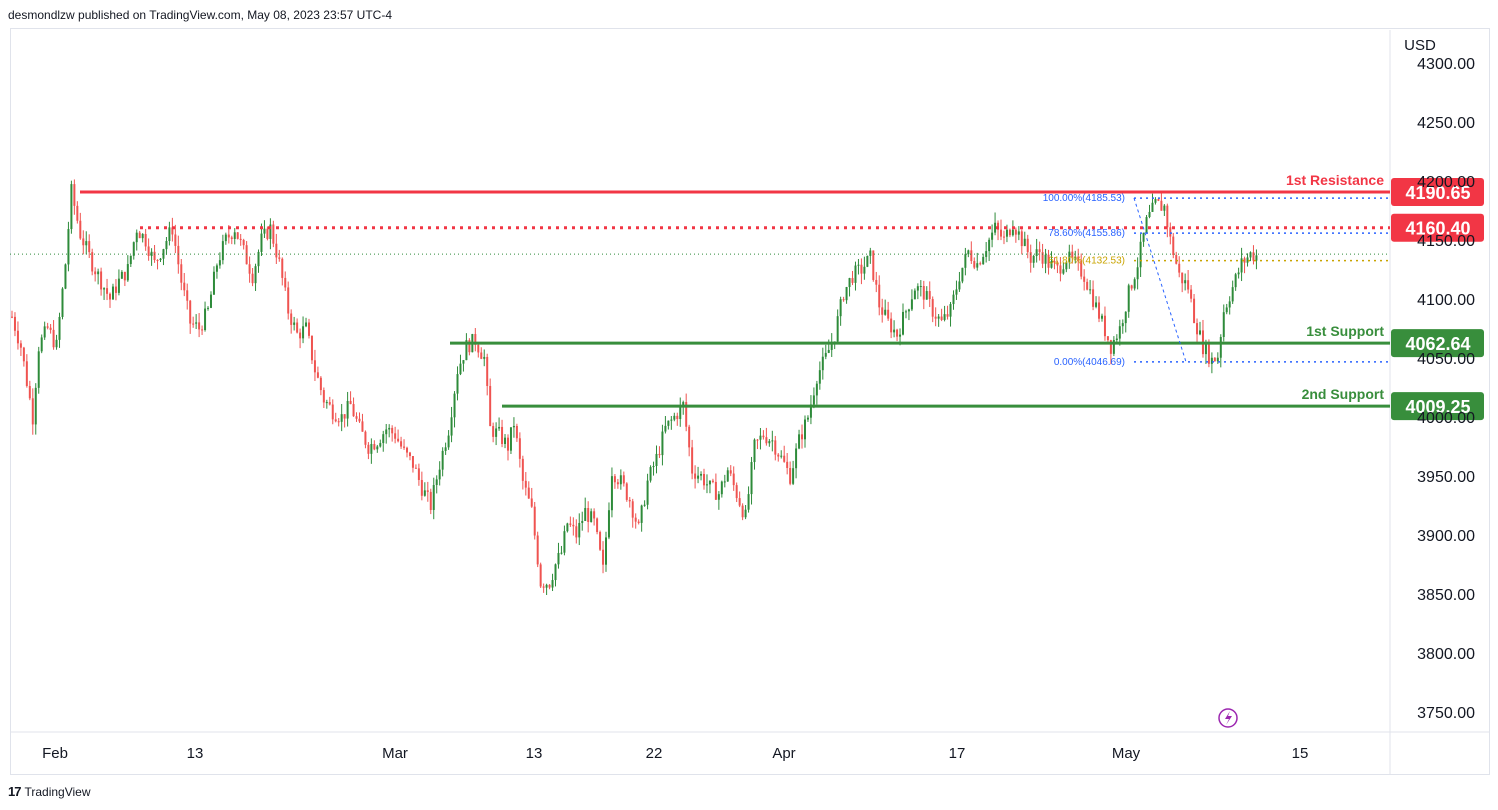  What do you see at coordinates (1335, 180) in the screenshot?
I see `level-label: 1st Resistance` at bounding box center [1335, 180].